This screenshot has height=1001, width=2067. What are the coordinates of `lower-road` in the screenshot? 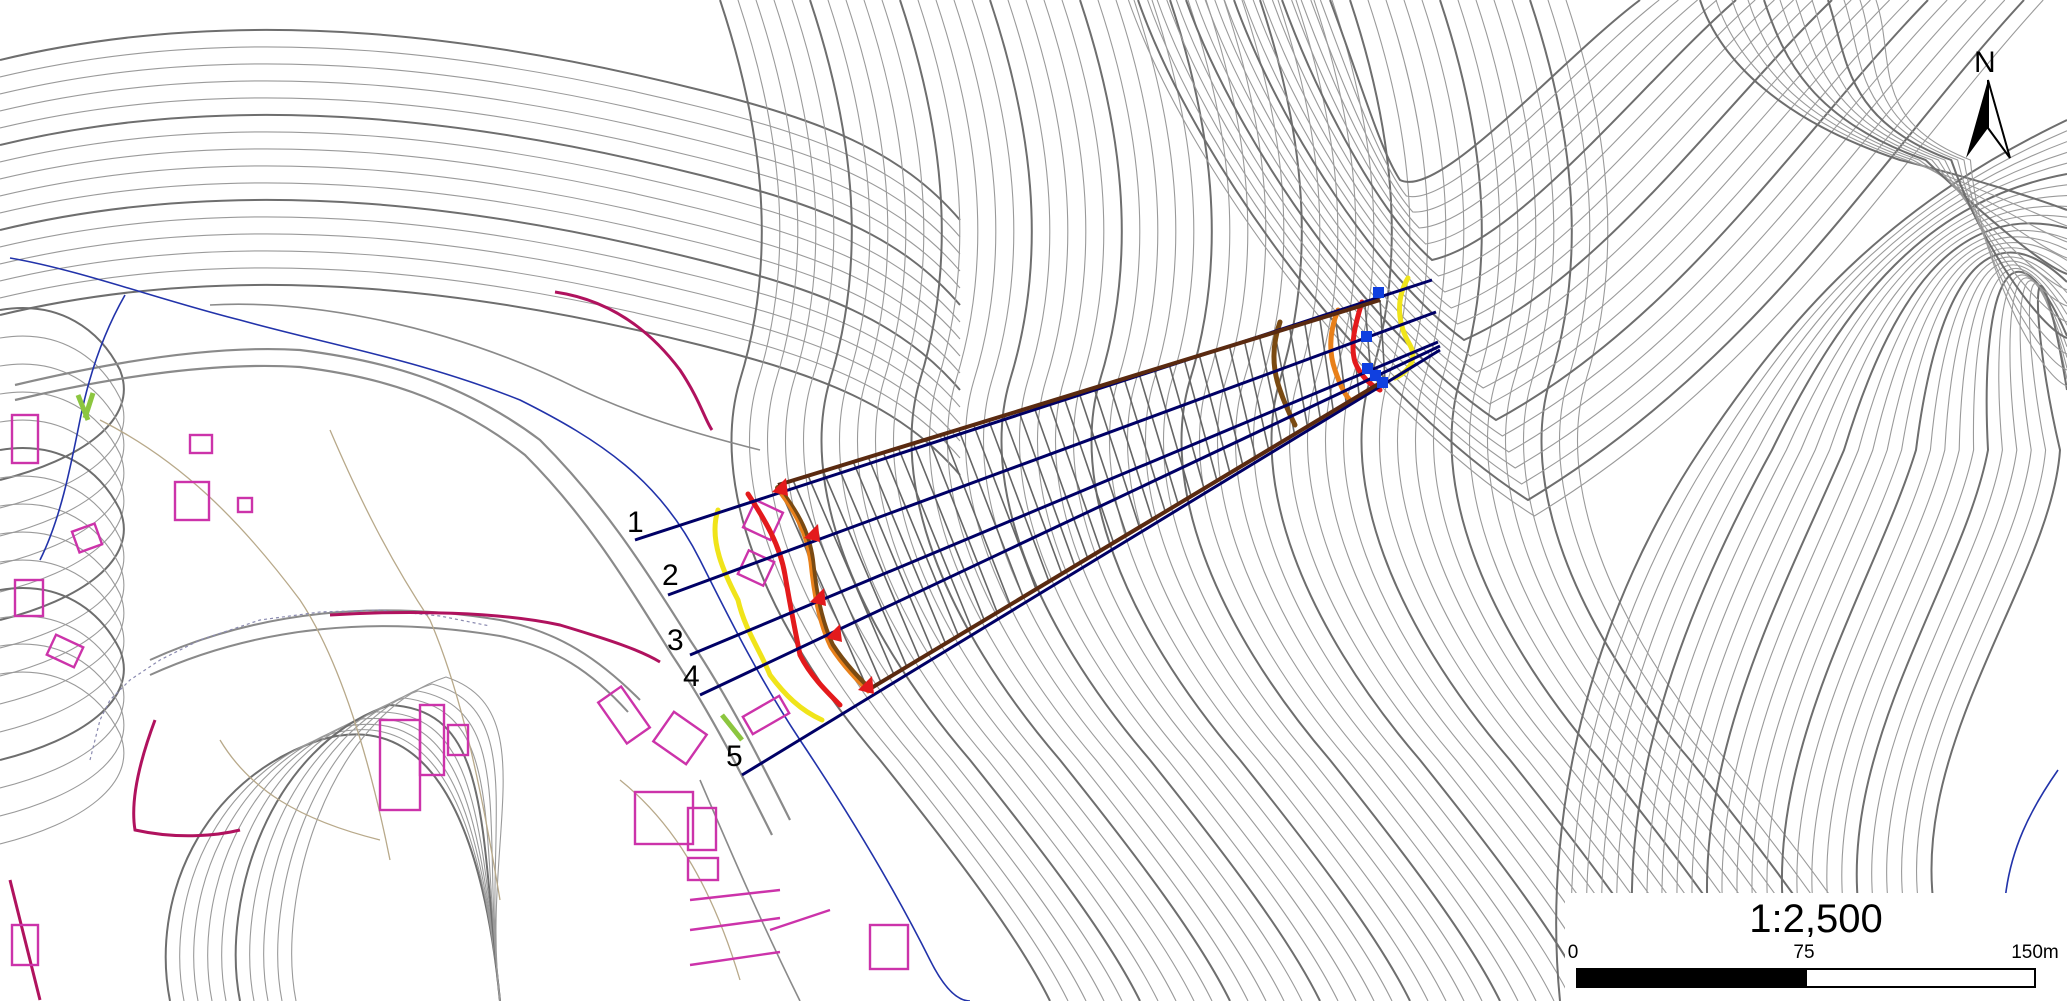 It's located at (750, 890).